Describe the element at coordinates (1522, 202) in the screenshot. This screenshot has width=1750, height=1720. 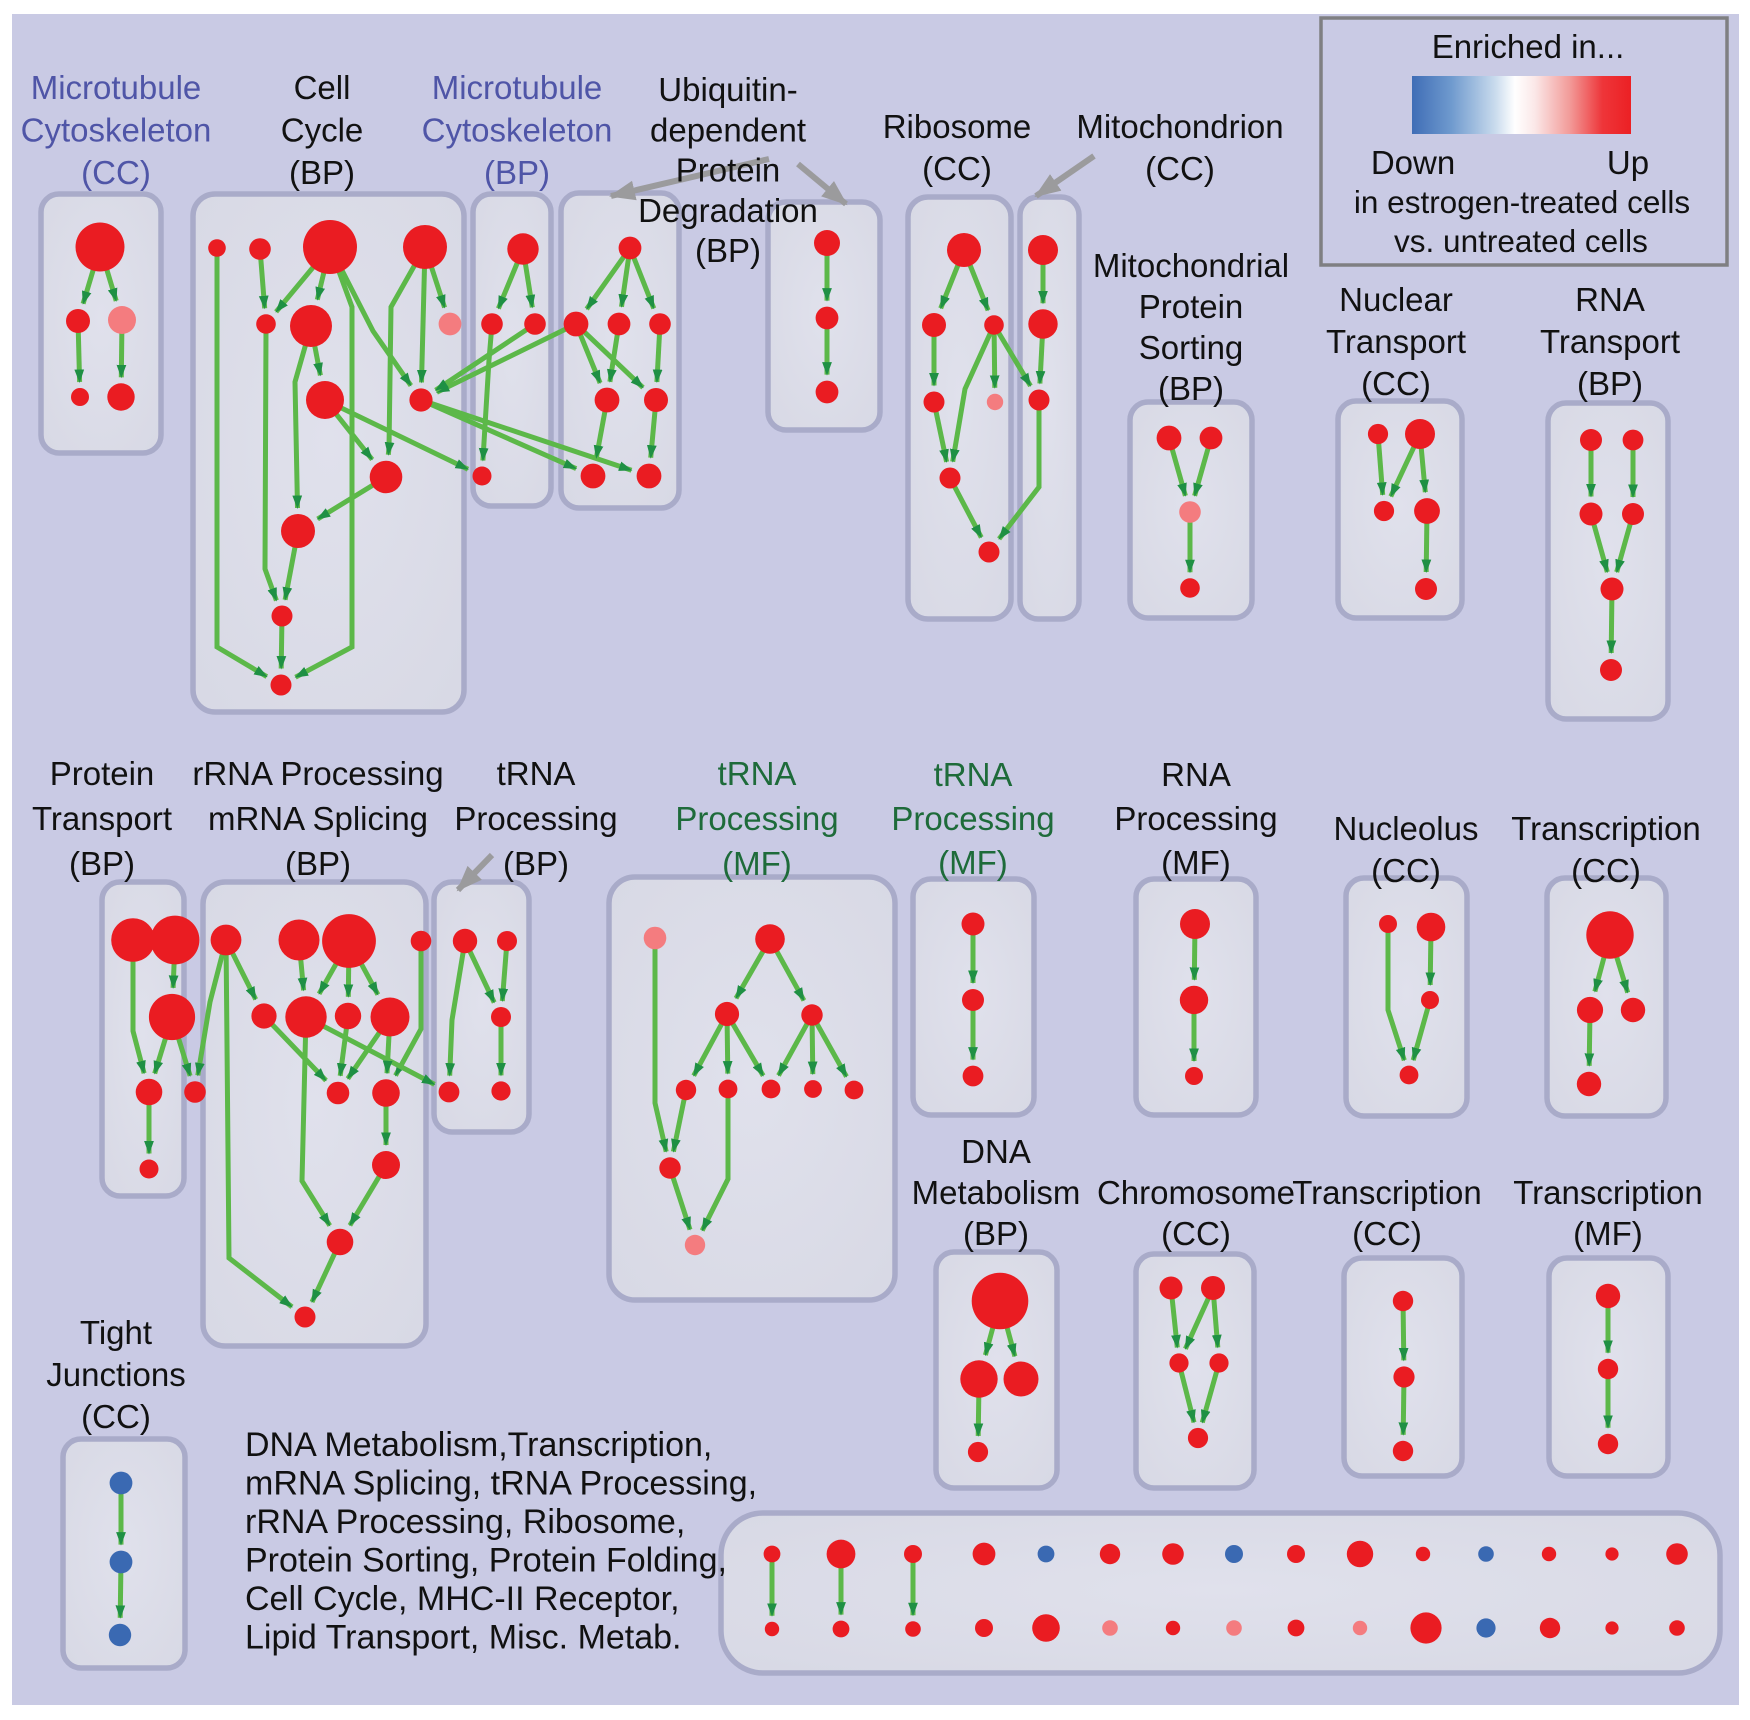
I see `svg-text: in estrogen-treated cells` at that location.